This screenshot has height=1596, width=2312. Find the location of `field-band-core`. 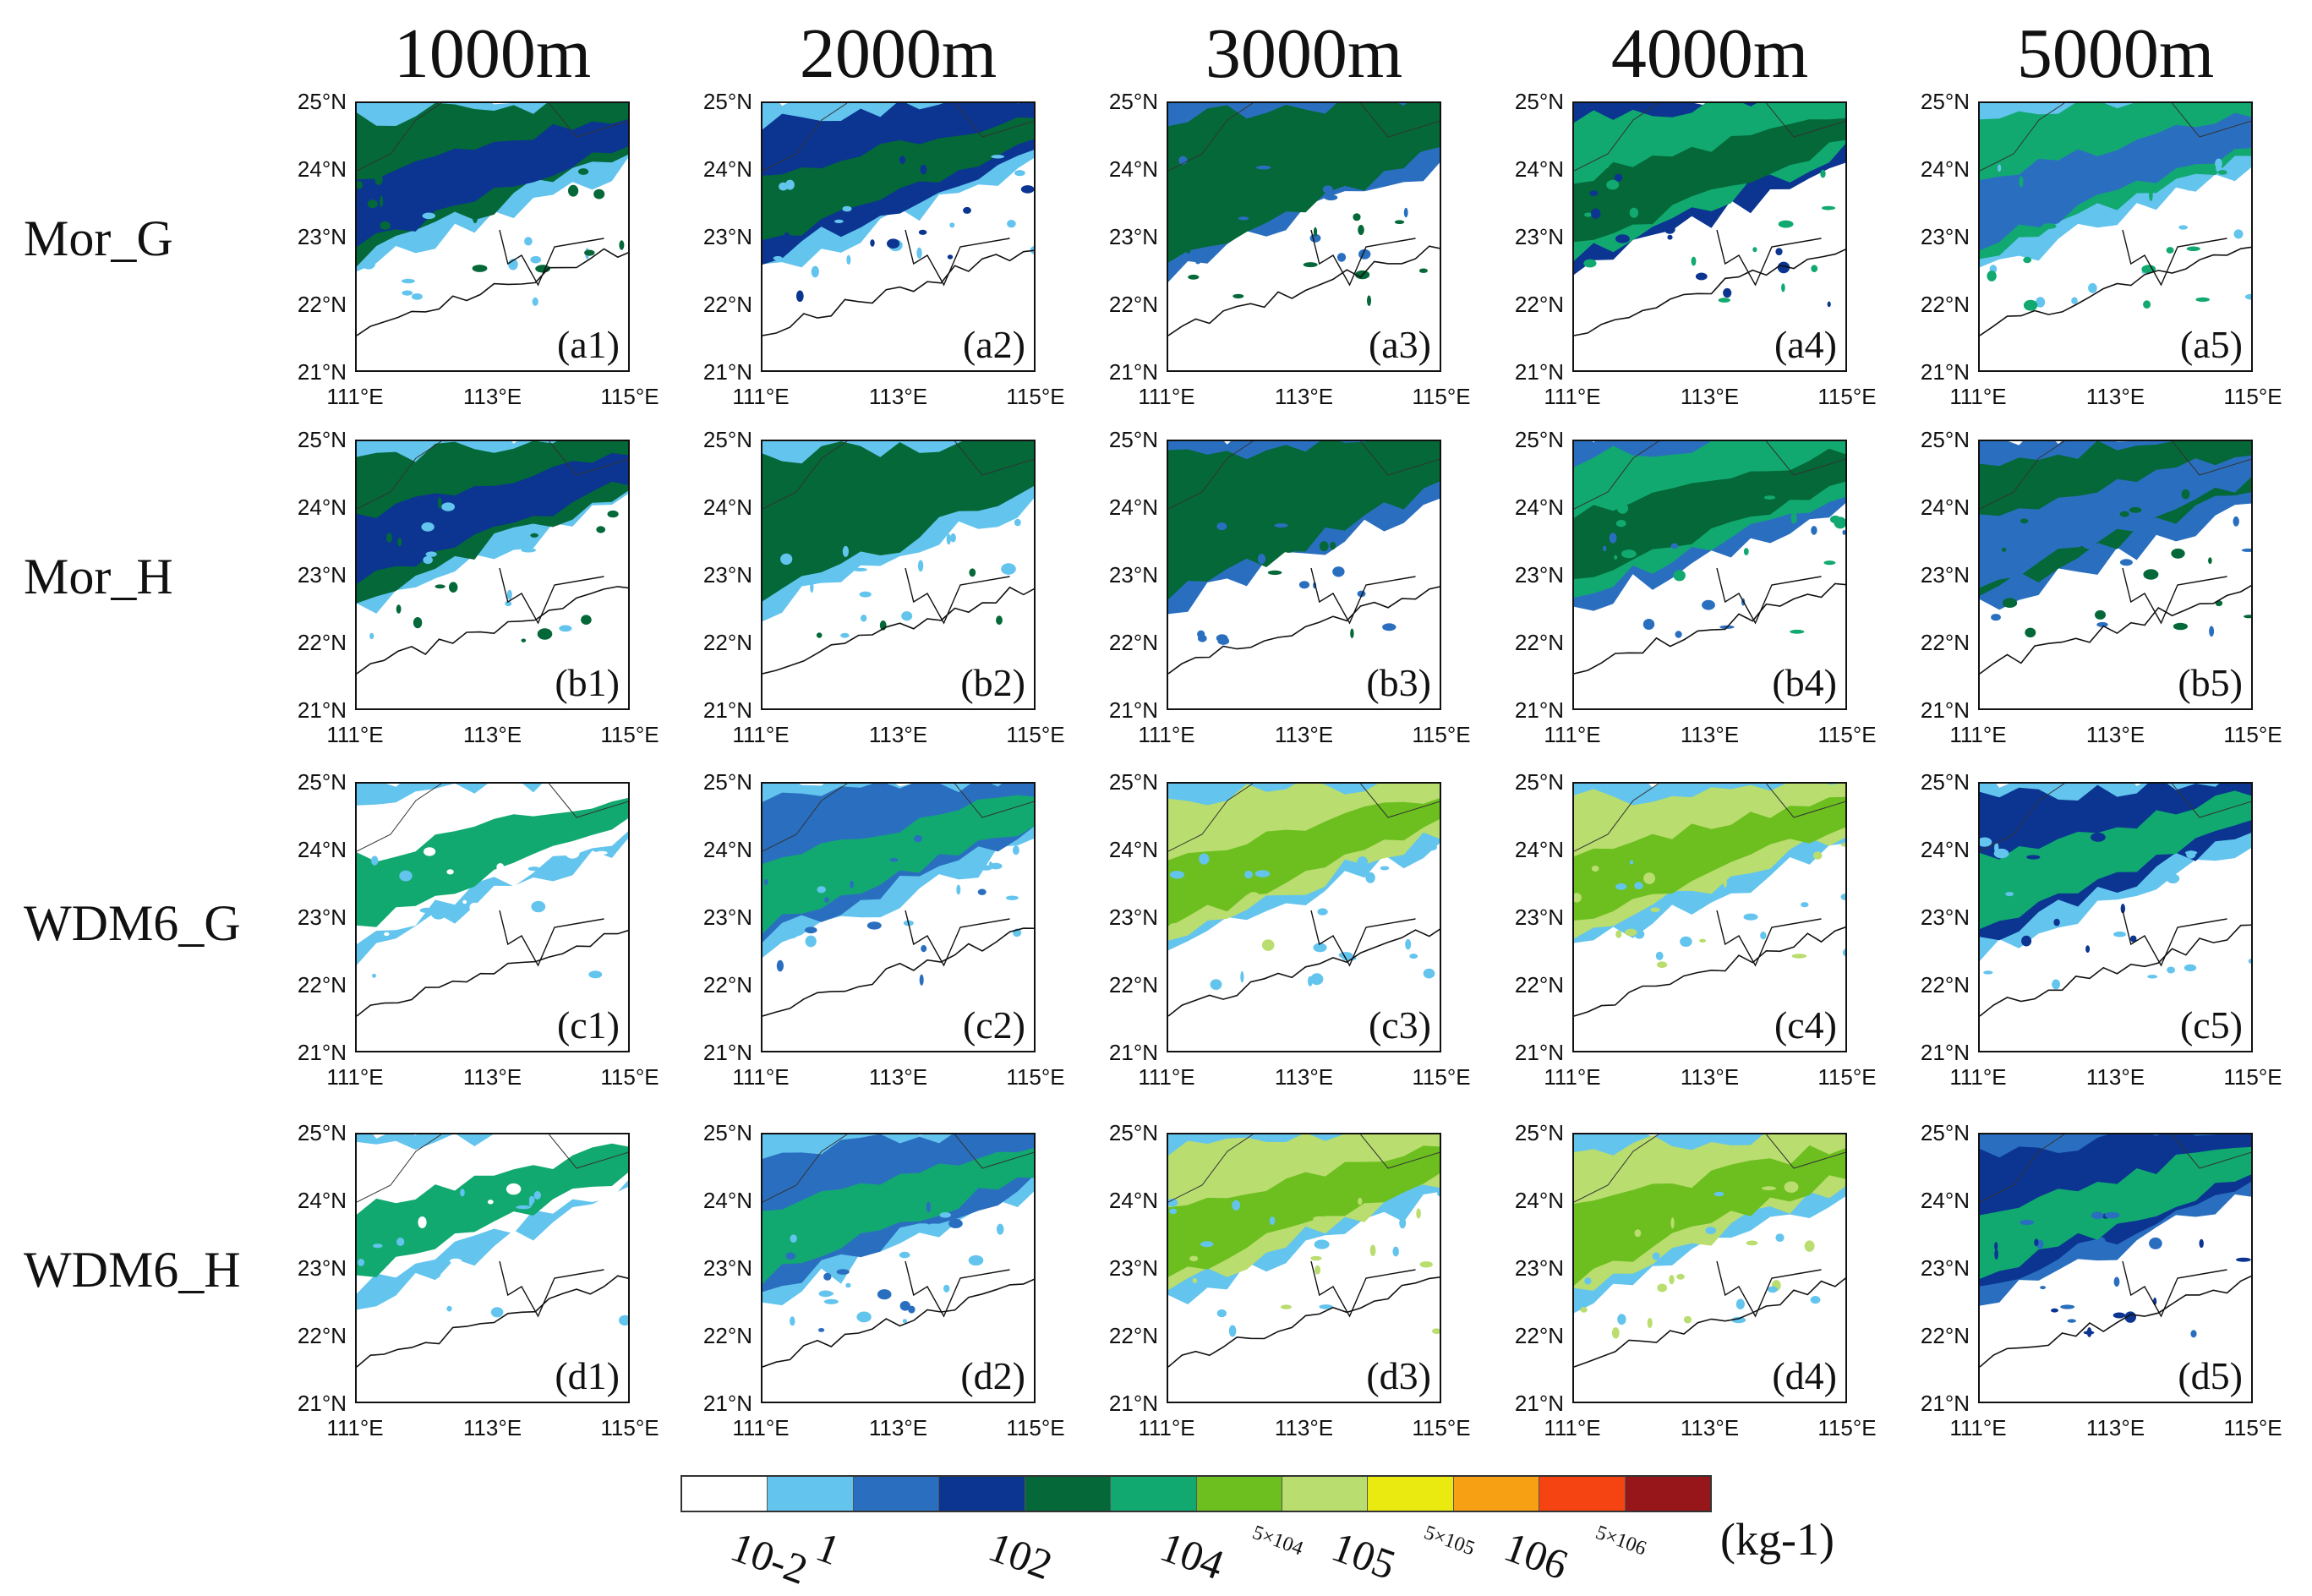

field-band-core is located at coordinates (898, 864).